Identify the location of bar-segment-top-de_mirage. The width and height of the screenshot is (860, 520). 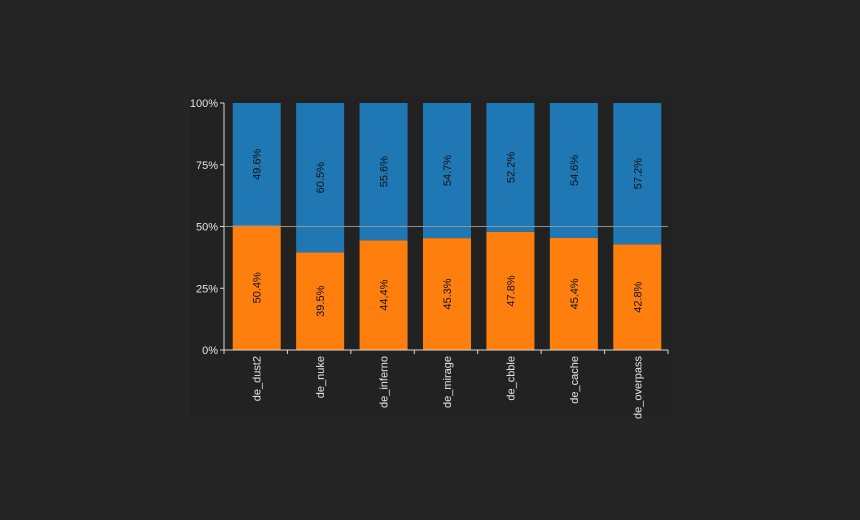
(447, 171).